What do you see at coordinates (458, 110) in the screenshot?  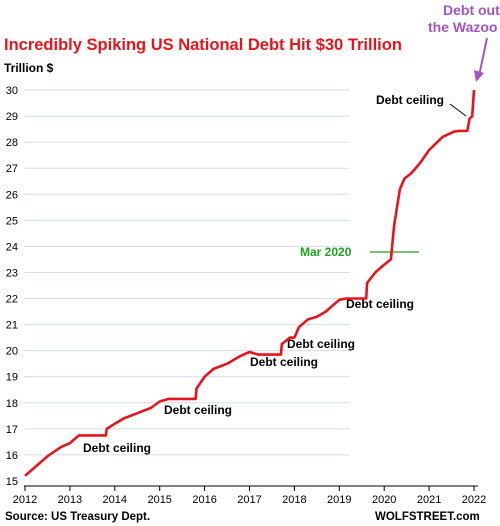 I see `debt-ceiling-pointer` at bounding box center [458, 110].